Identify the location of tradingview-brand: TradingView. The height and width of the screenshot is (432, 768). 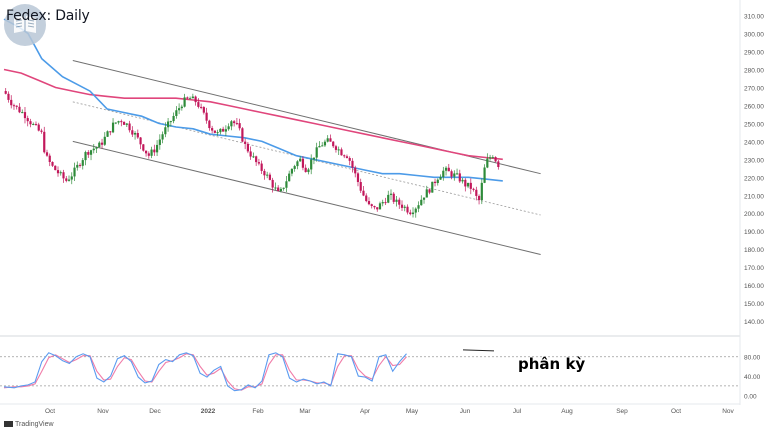
(29, 424).